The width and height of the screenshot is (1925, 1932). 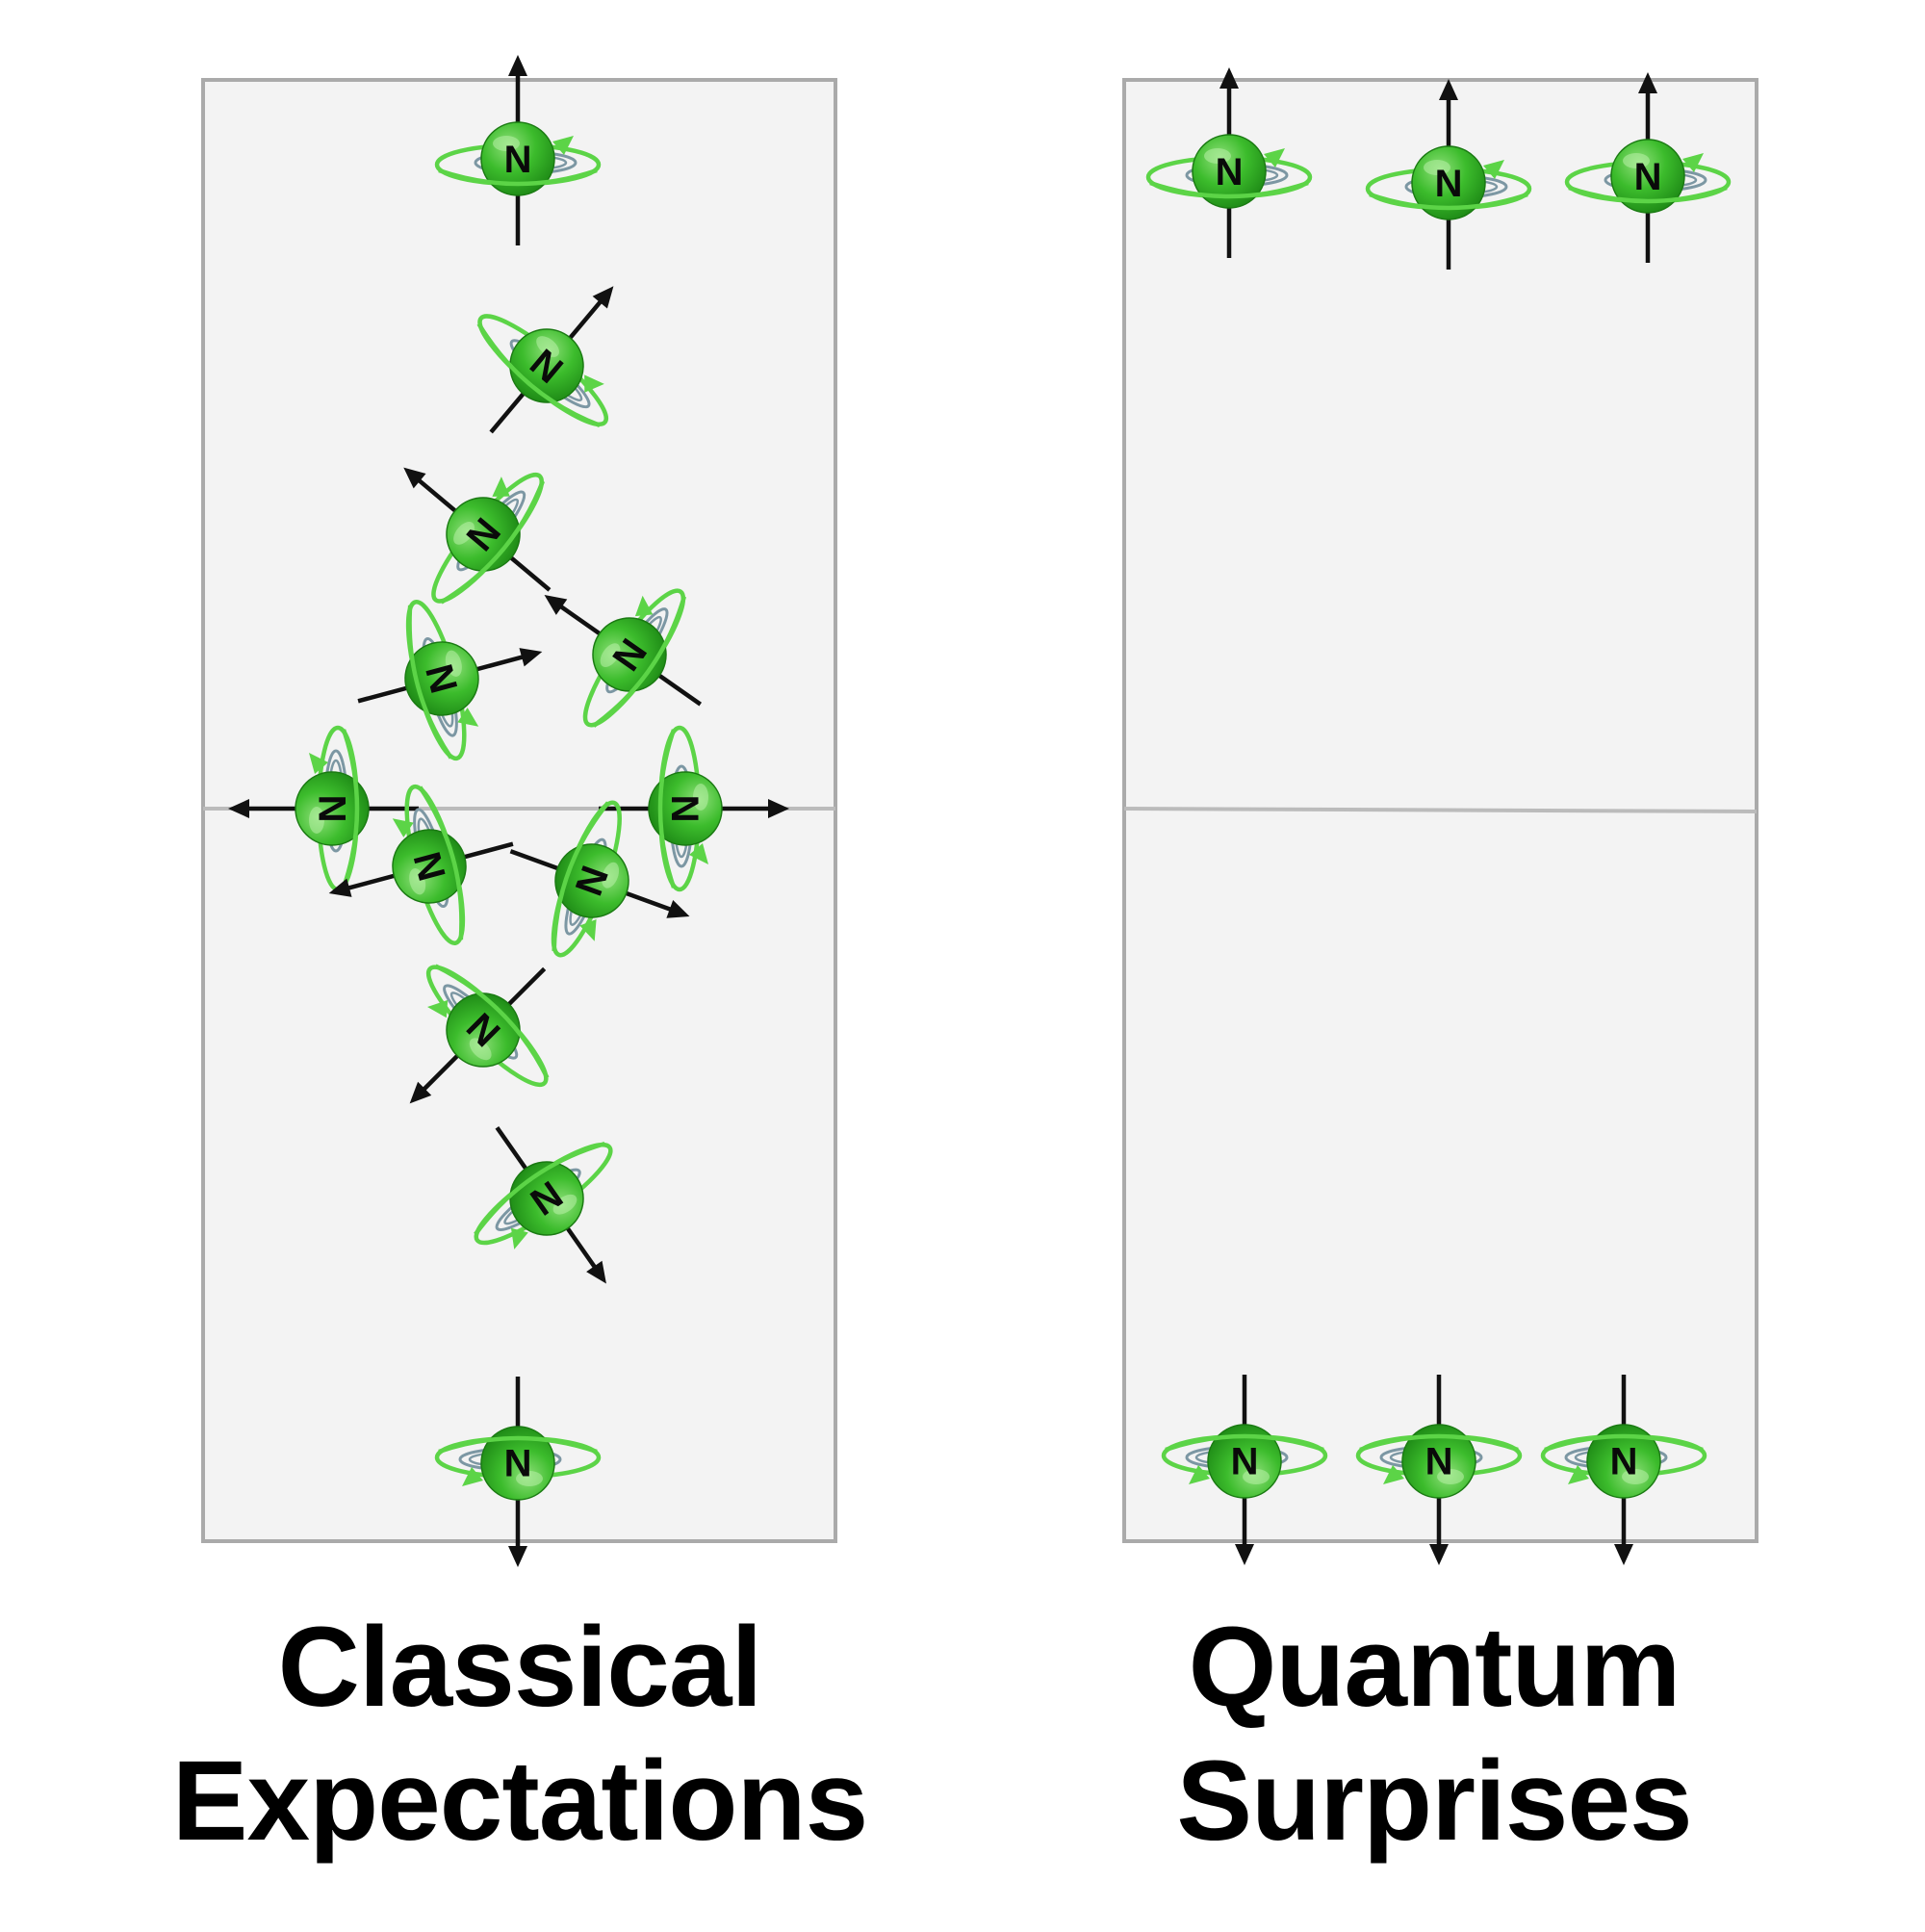 I want to click on quantum-caption-line1: Quantum, so click(x=1434, y=1667).